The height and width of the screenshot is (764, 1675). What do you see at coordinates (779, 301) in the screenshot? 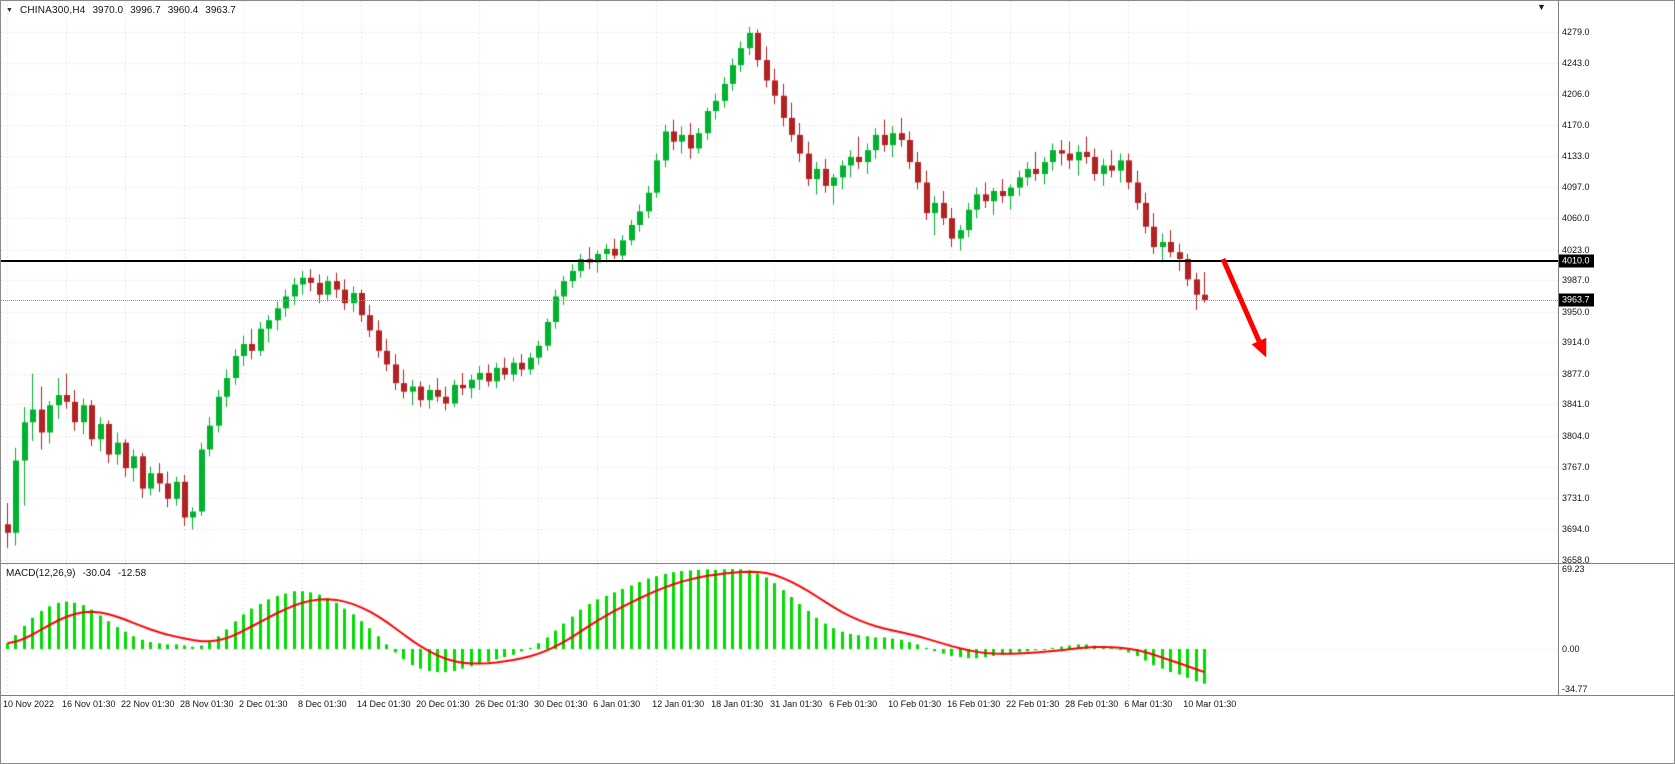
I see `bid-price-line` at bounding box center [779, 301].